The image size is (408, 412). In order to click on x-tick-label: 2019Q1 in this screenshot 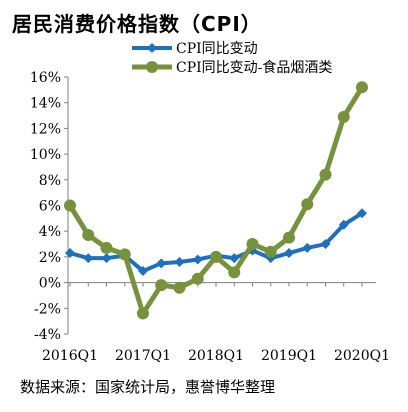, I will do `click(289, 356)`.